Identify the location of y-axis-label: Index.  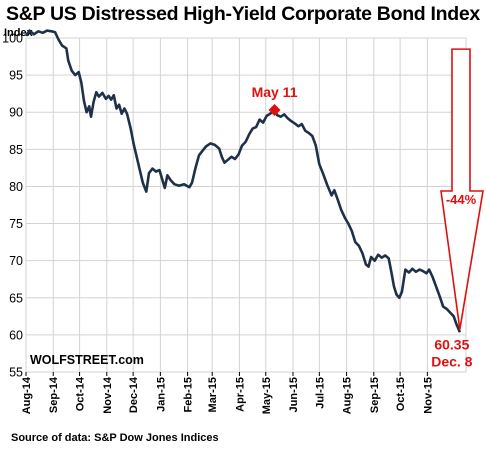
(19, 33).